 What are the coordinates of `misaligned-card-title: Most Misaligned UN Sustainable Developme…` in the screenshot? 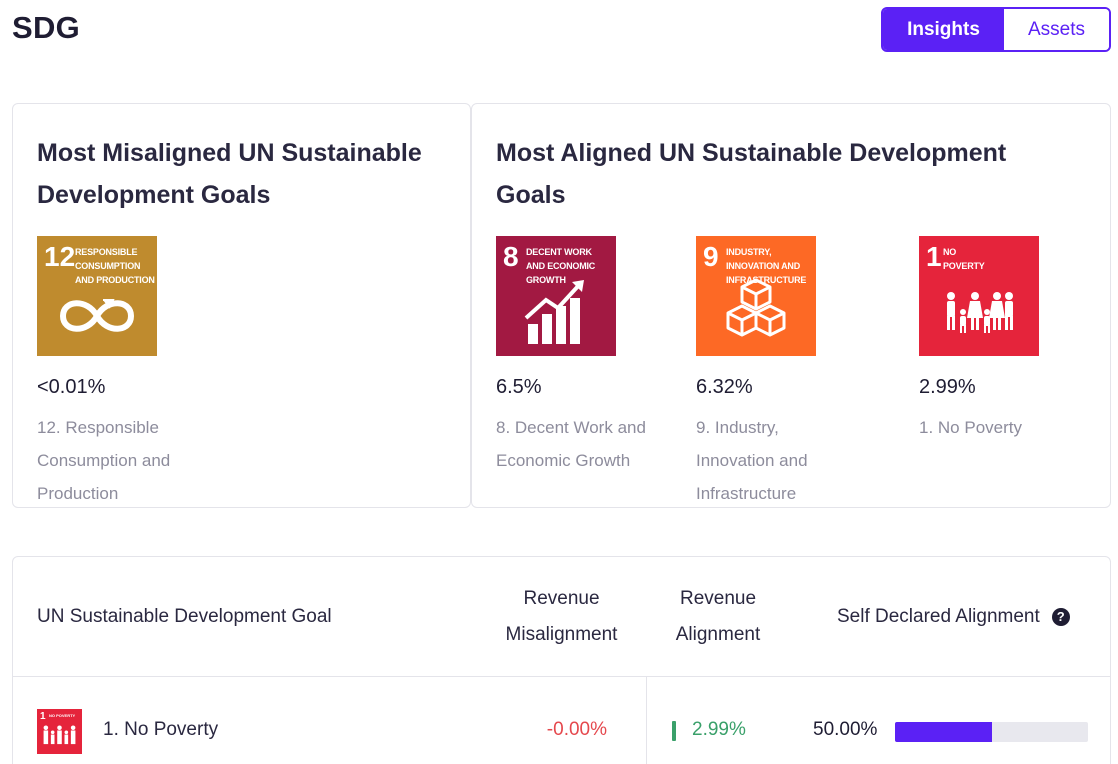 It's located at (247, 174).